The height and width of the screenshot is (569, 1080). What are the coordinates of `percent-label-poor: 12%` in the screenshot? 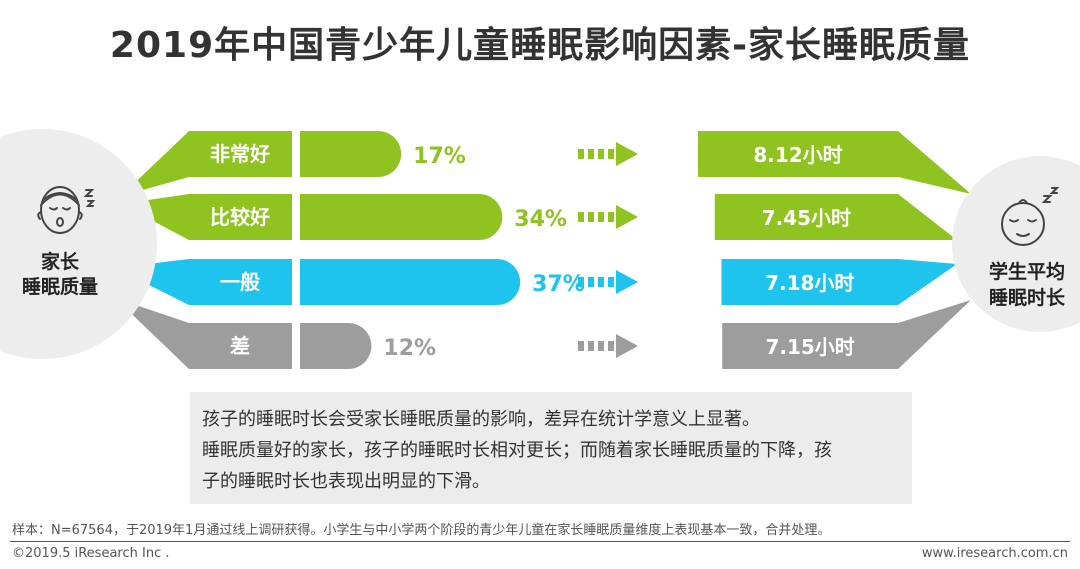 It's located at (409, 348).